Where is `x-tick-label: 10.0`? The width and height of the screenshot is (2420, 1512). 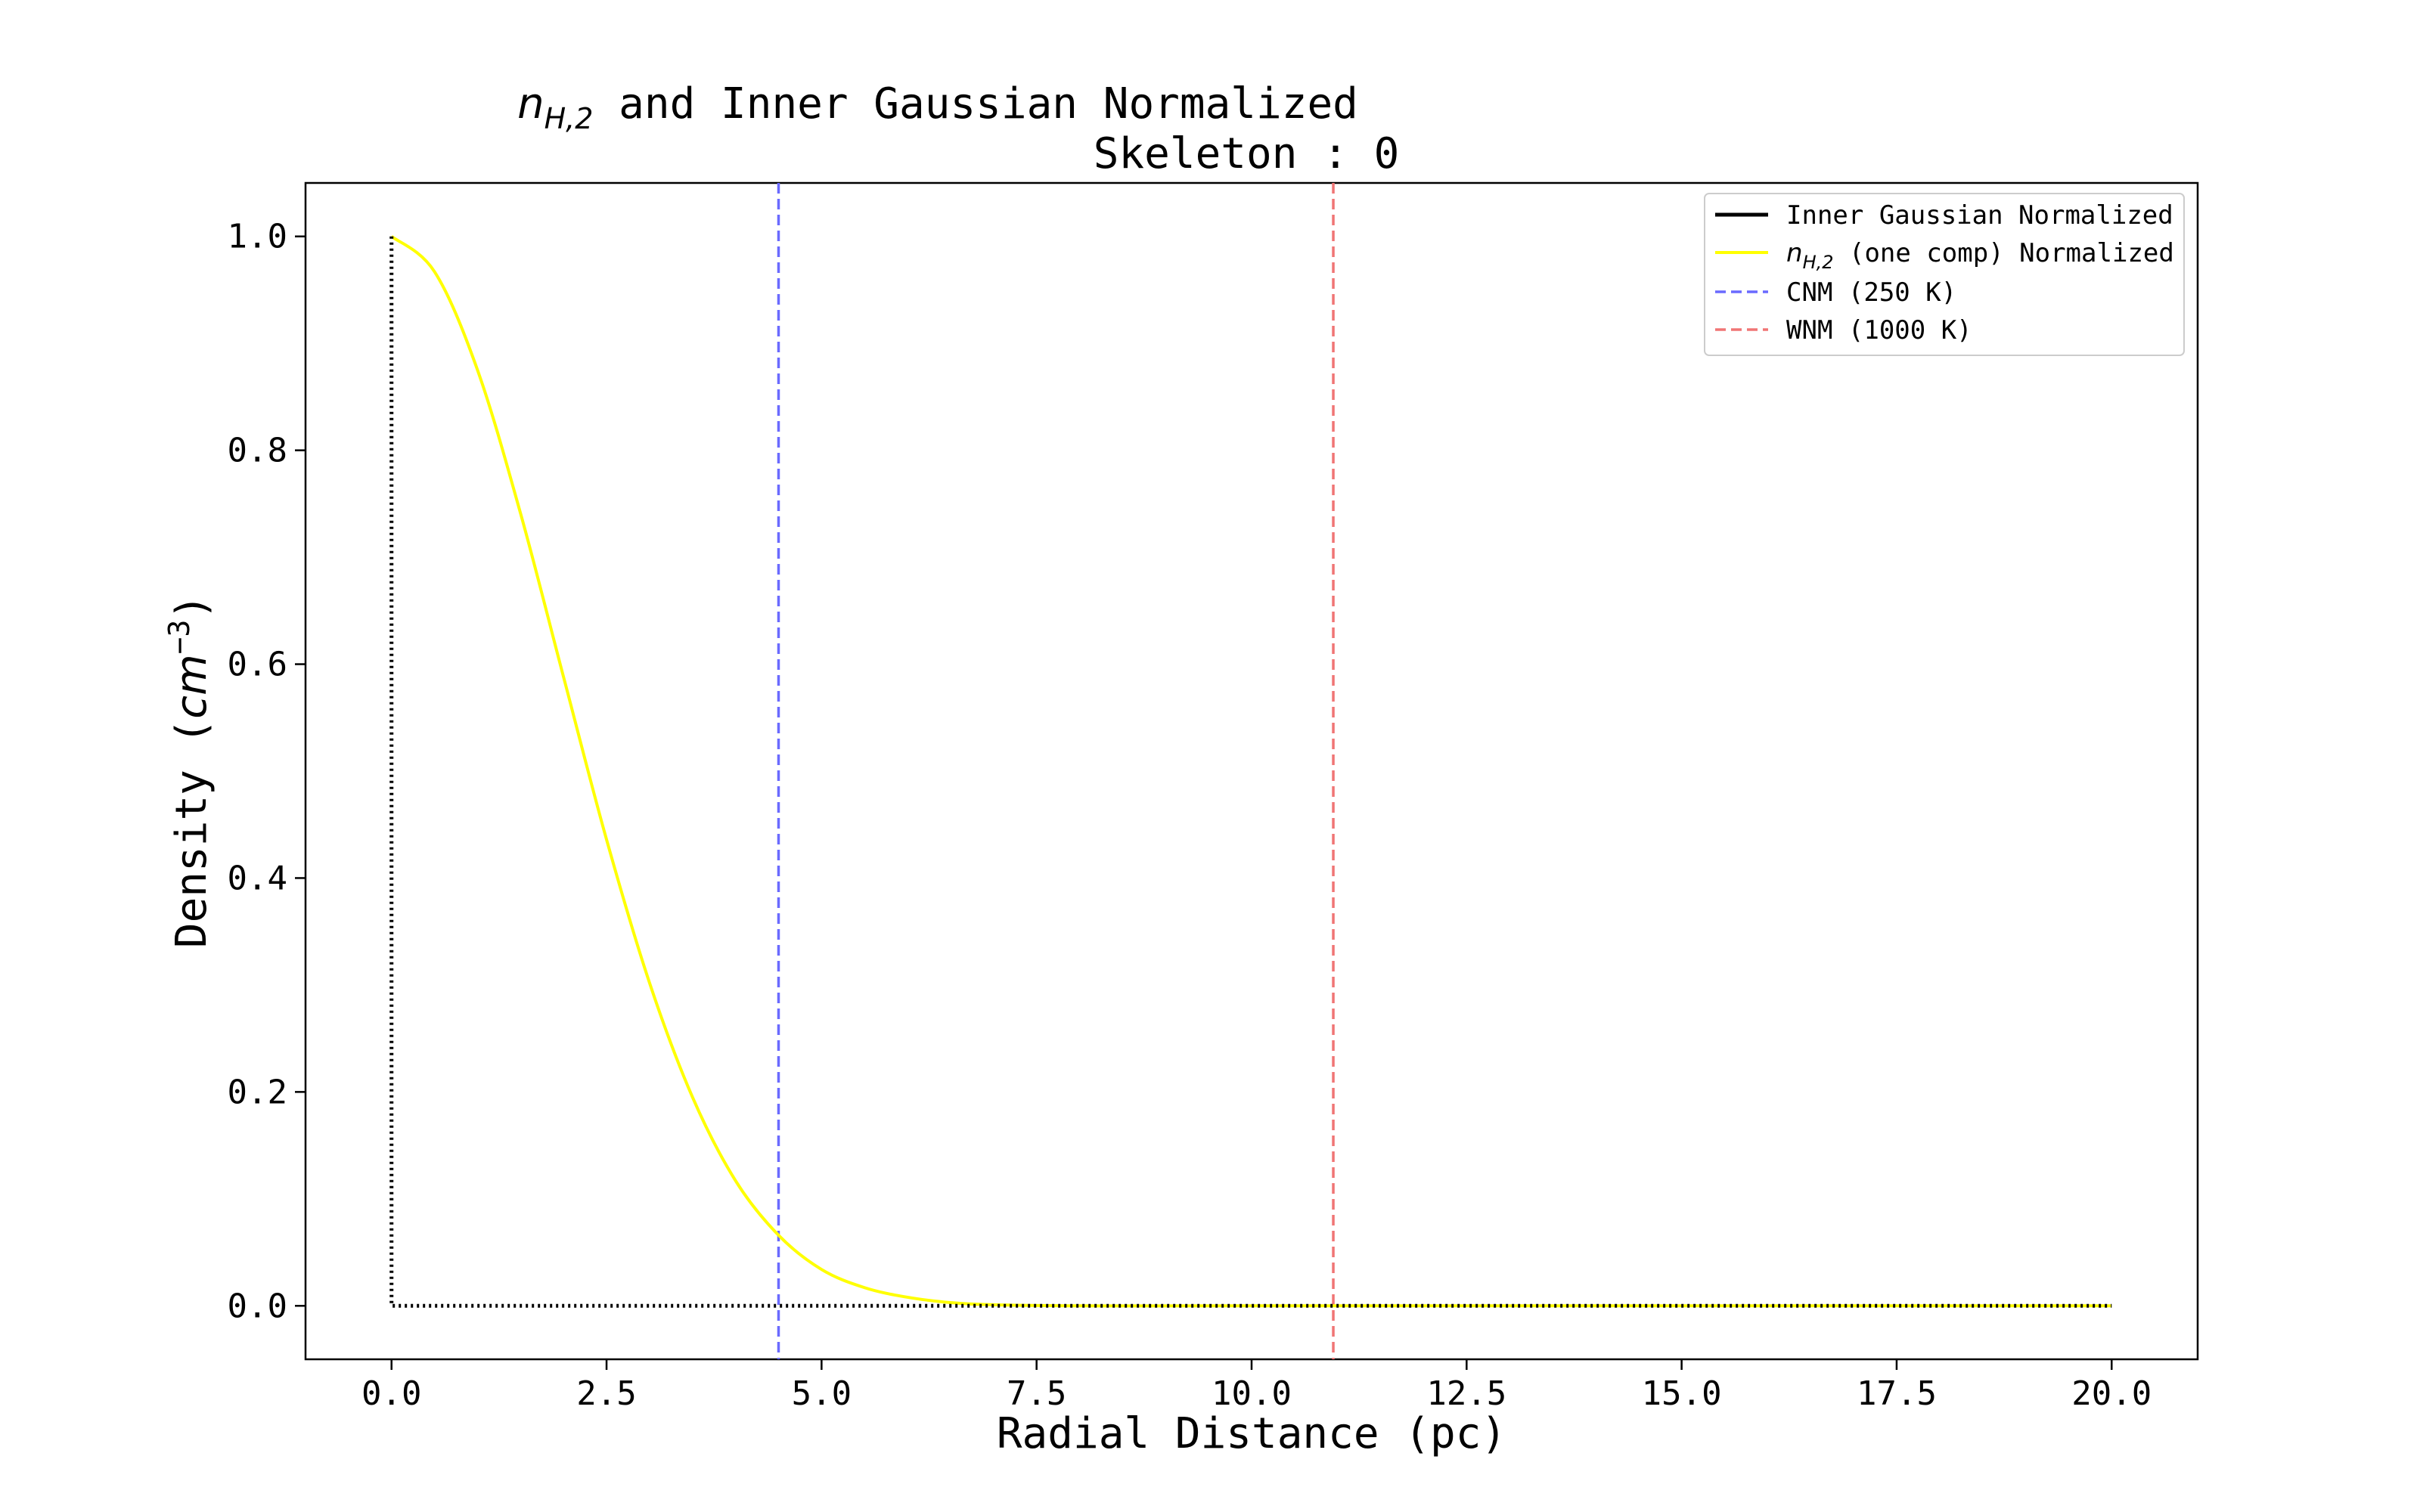
x-tick-label: 10.0 is located at coordinates (1252, 1393).